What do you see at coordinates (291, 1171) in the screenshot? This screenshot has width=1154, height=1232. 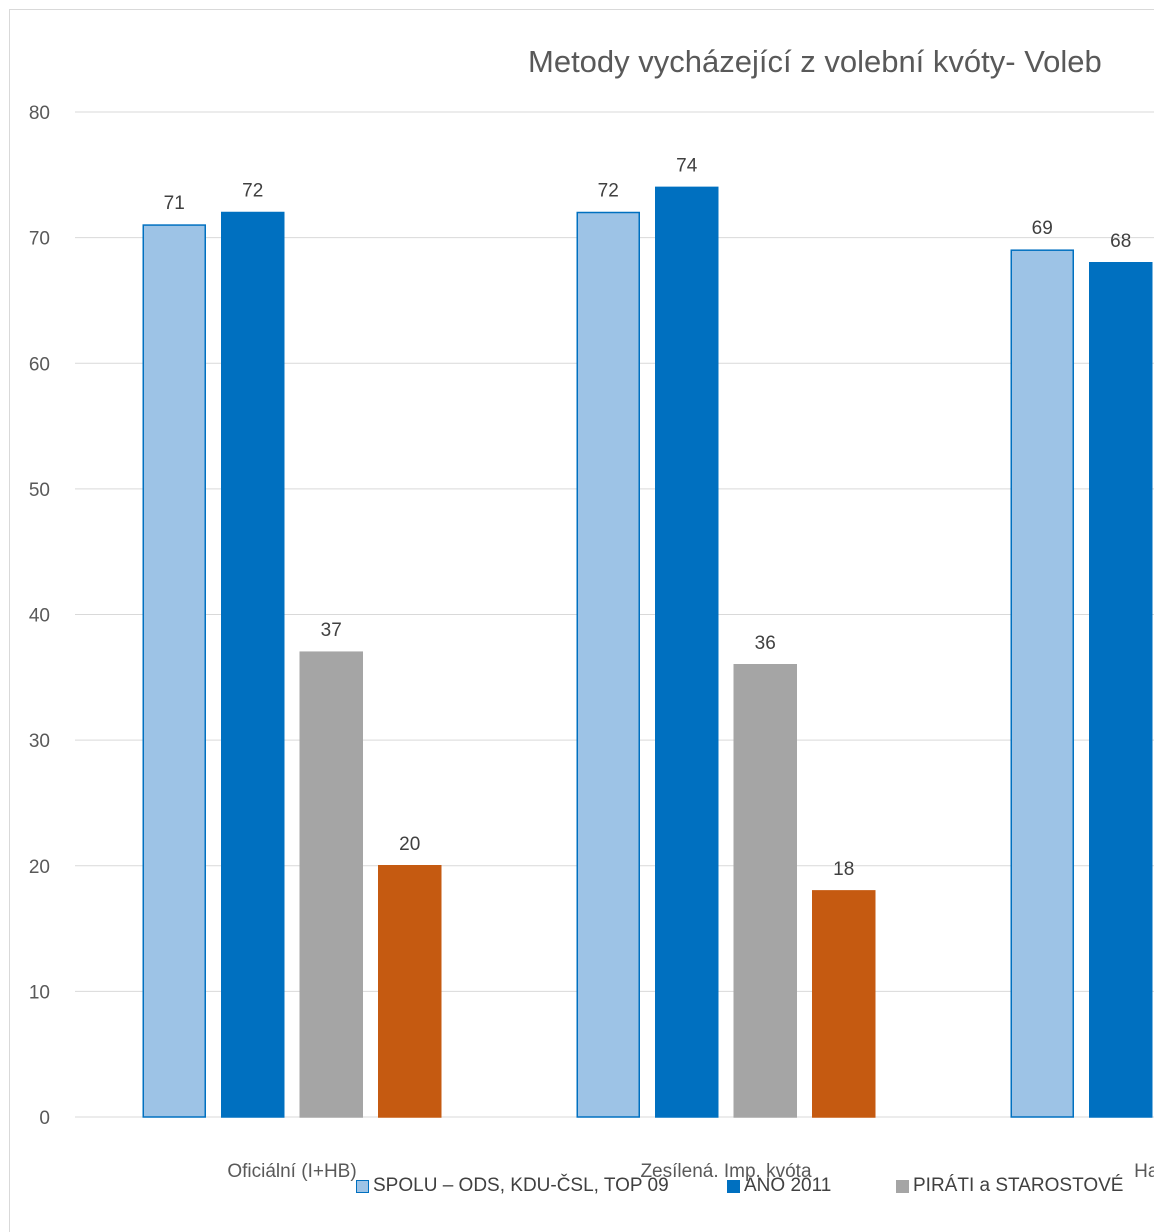 I see `category-label: Oficiální (I+HB)` at bounding box center [291, 1171].